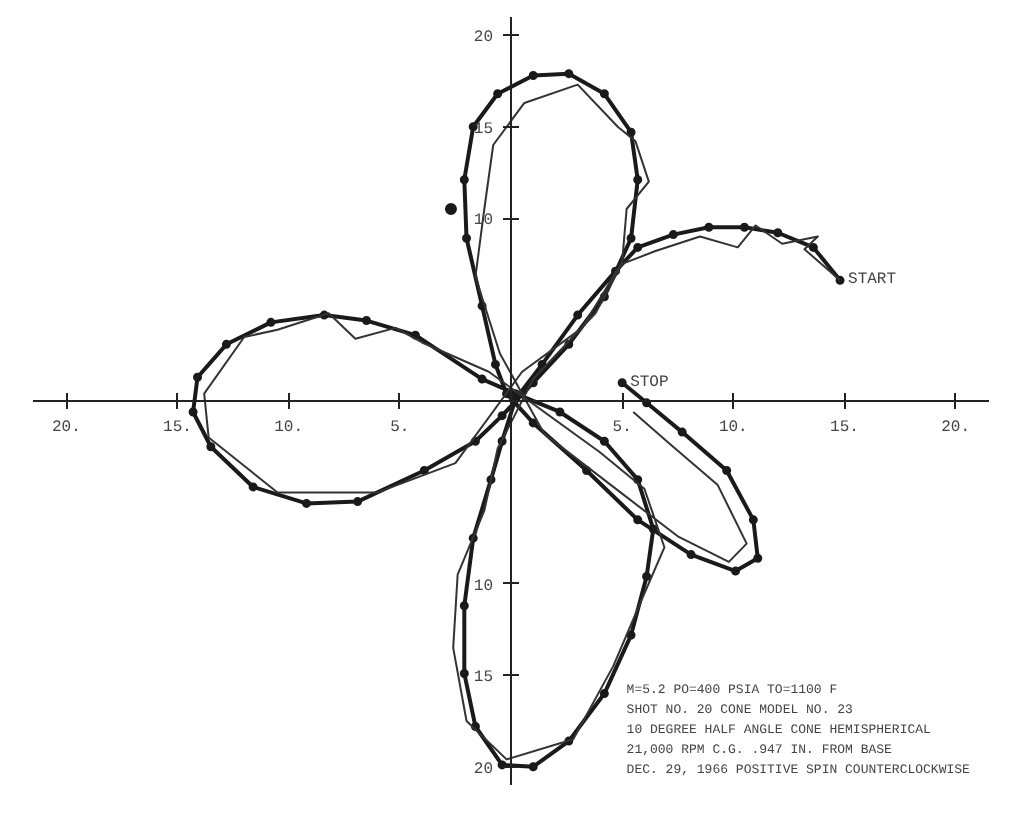 The width and height of the screenshot is (1036, 814). What do you see at coordinates (483, 586) in the screenshot?
I see `y-tick-label: 10` at bounding box center [483, 586].